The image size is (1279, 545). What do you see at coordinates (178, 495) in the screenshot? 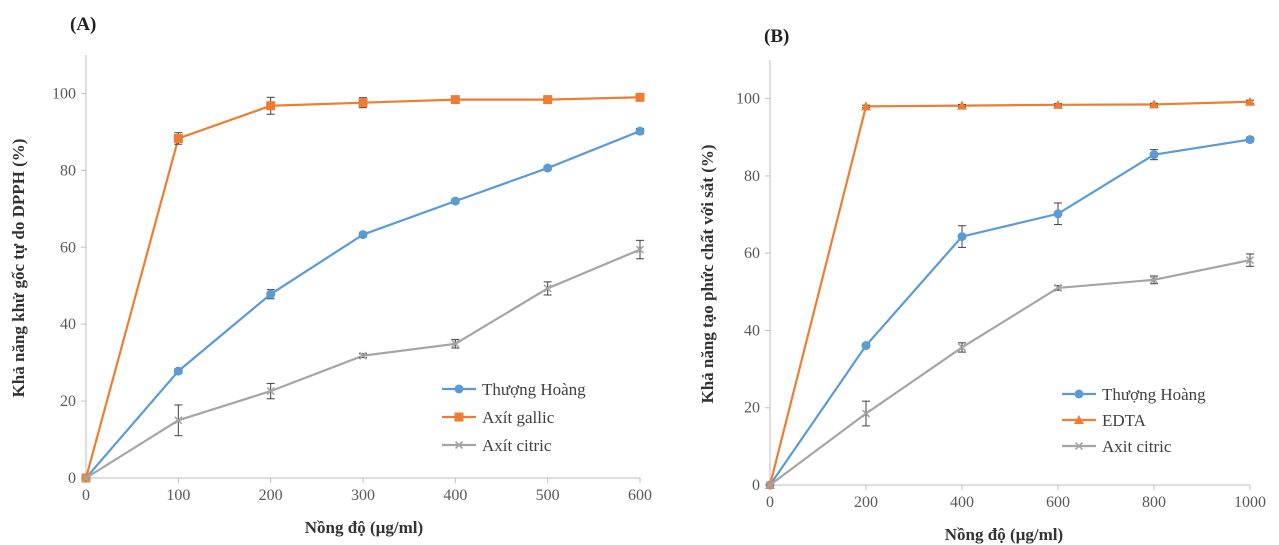
I see `panel-a-x-tick-label: 100` at bounding box center [178, 495].